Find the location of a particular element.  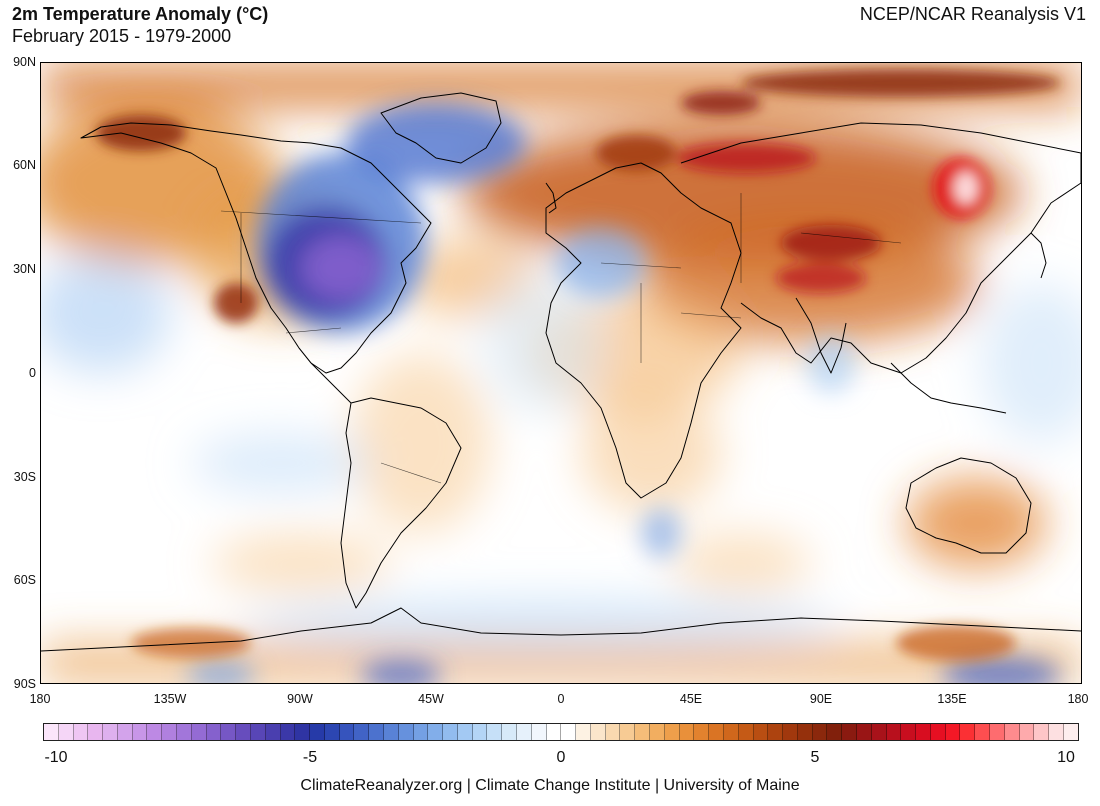

map-subtitle: February 2015 - 1979-2000 is located at coordinates (122, 36).